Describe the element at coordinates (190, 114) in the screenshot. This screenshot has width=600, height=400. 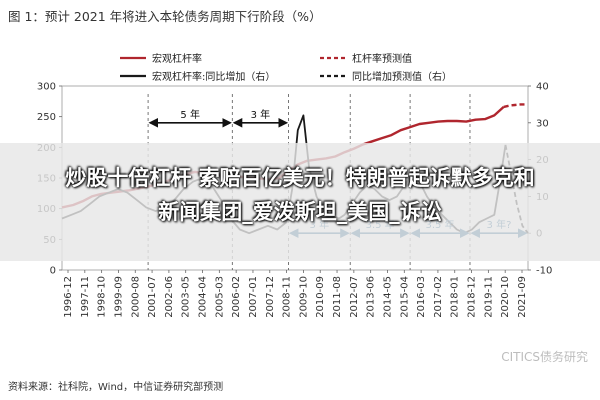
I see `period-label: 5 年` at that location.